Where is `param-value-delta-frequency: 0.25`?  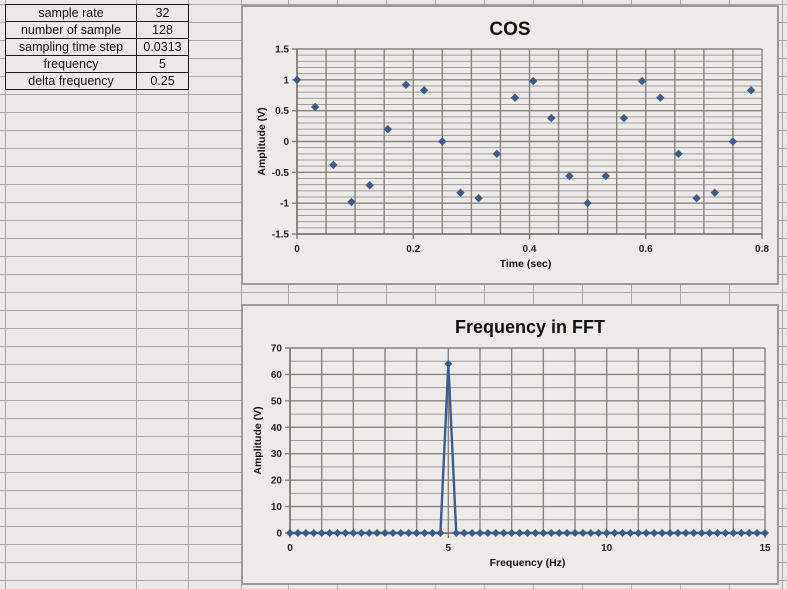
param-value-delta-frequency: 0.25 is located at coordinates (162, 81).